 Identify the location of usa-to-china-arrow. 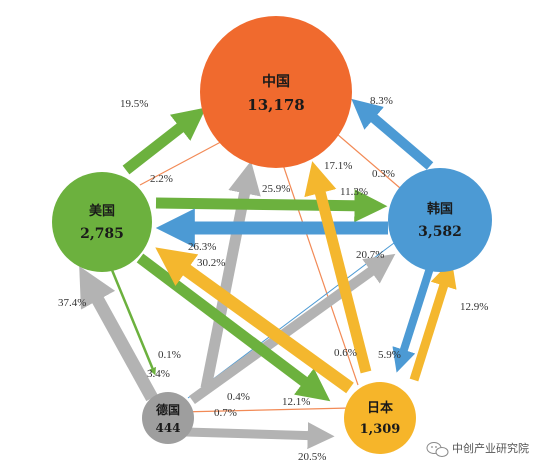
(164, 141).